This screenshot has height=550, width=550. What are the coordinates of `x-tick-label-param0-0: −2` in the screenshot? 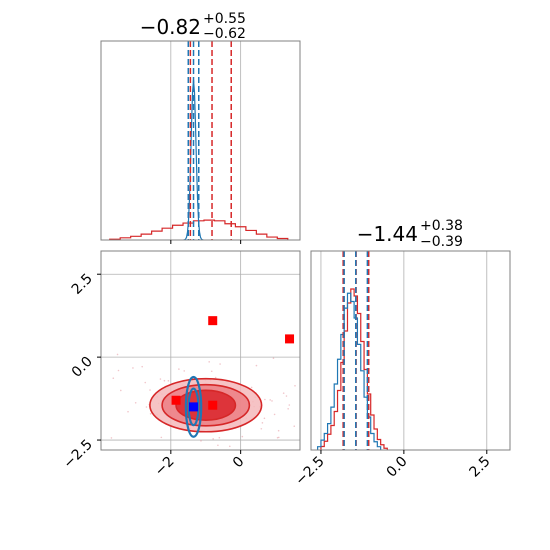 It's located at (165, 467).